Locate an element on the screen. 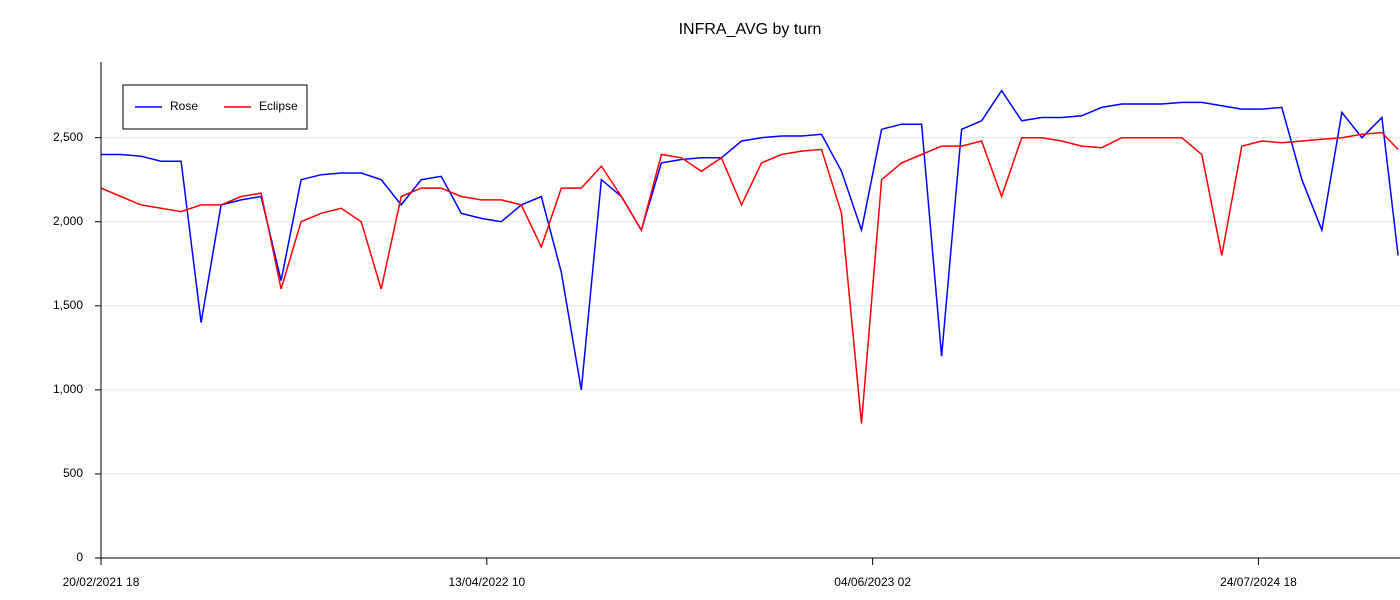  legend-label: Eclipse is located at coordinates (278, 106).